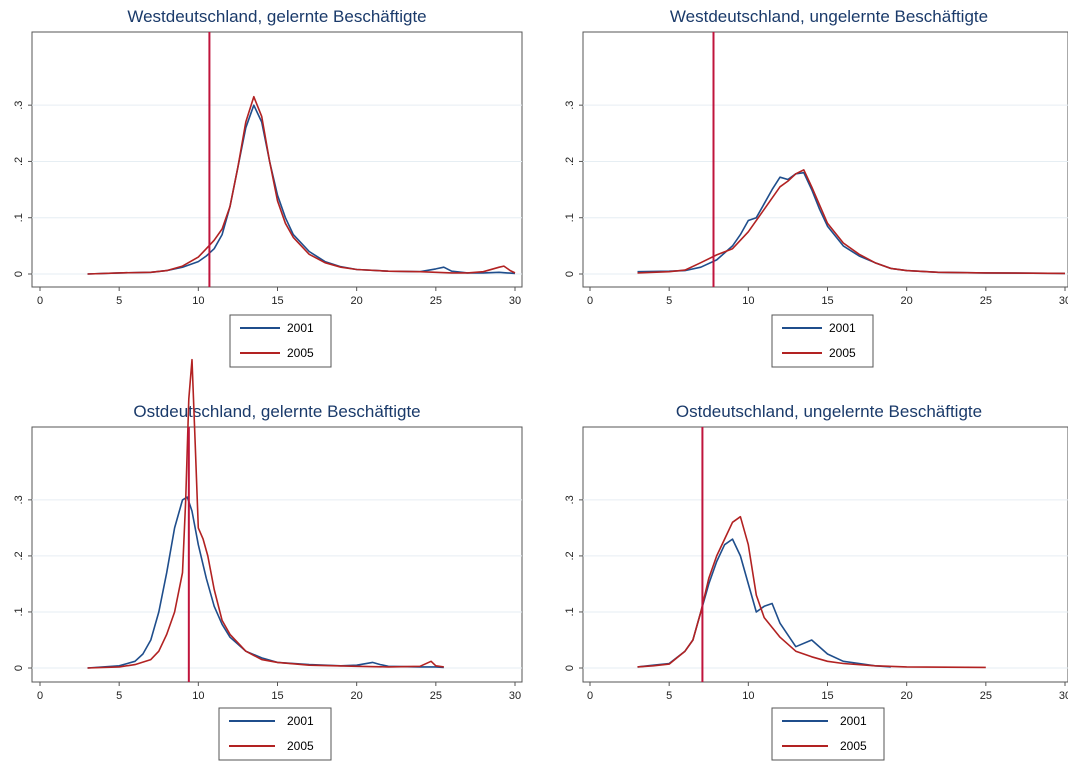 The width and height of the screenshot is (1068, 763). I want to click on panel-title: Westdeutschland, gelernte Beschäftigte, so click(276, 16).